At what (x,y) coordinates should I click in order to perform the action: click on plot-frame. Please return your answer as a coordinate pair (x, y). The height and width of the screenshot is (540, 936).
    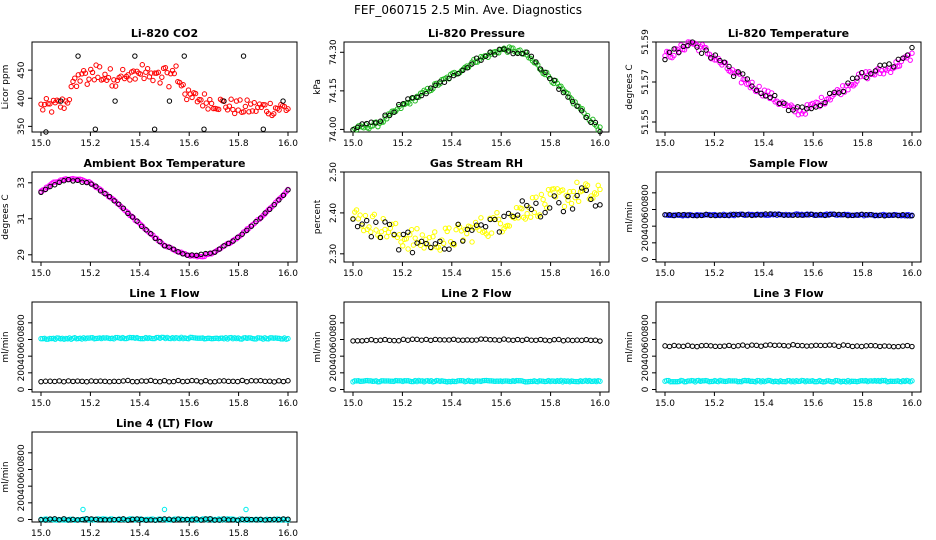
    Looking at the image, I should click on (164, 347).